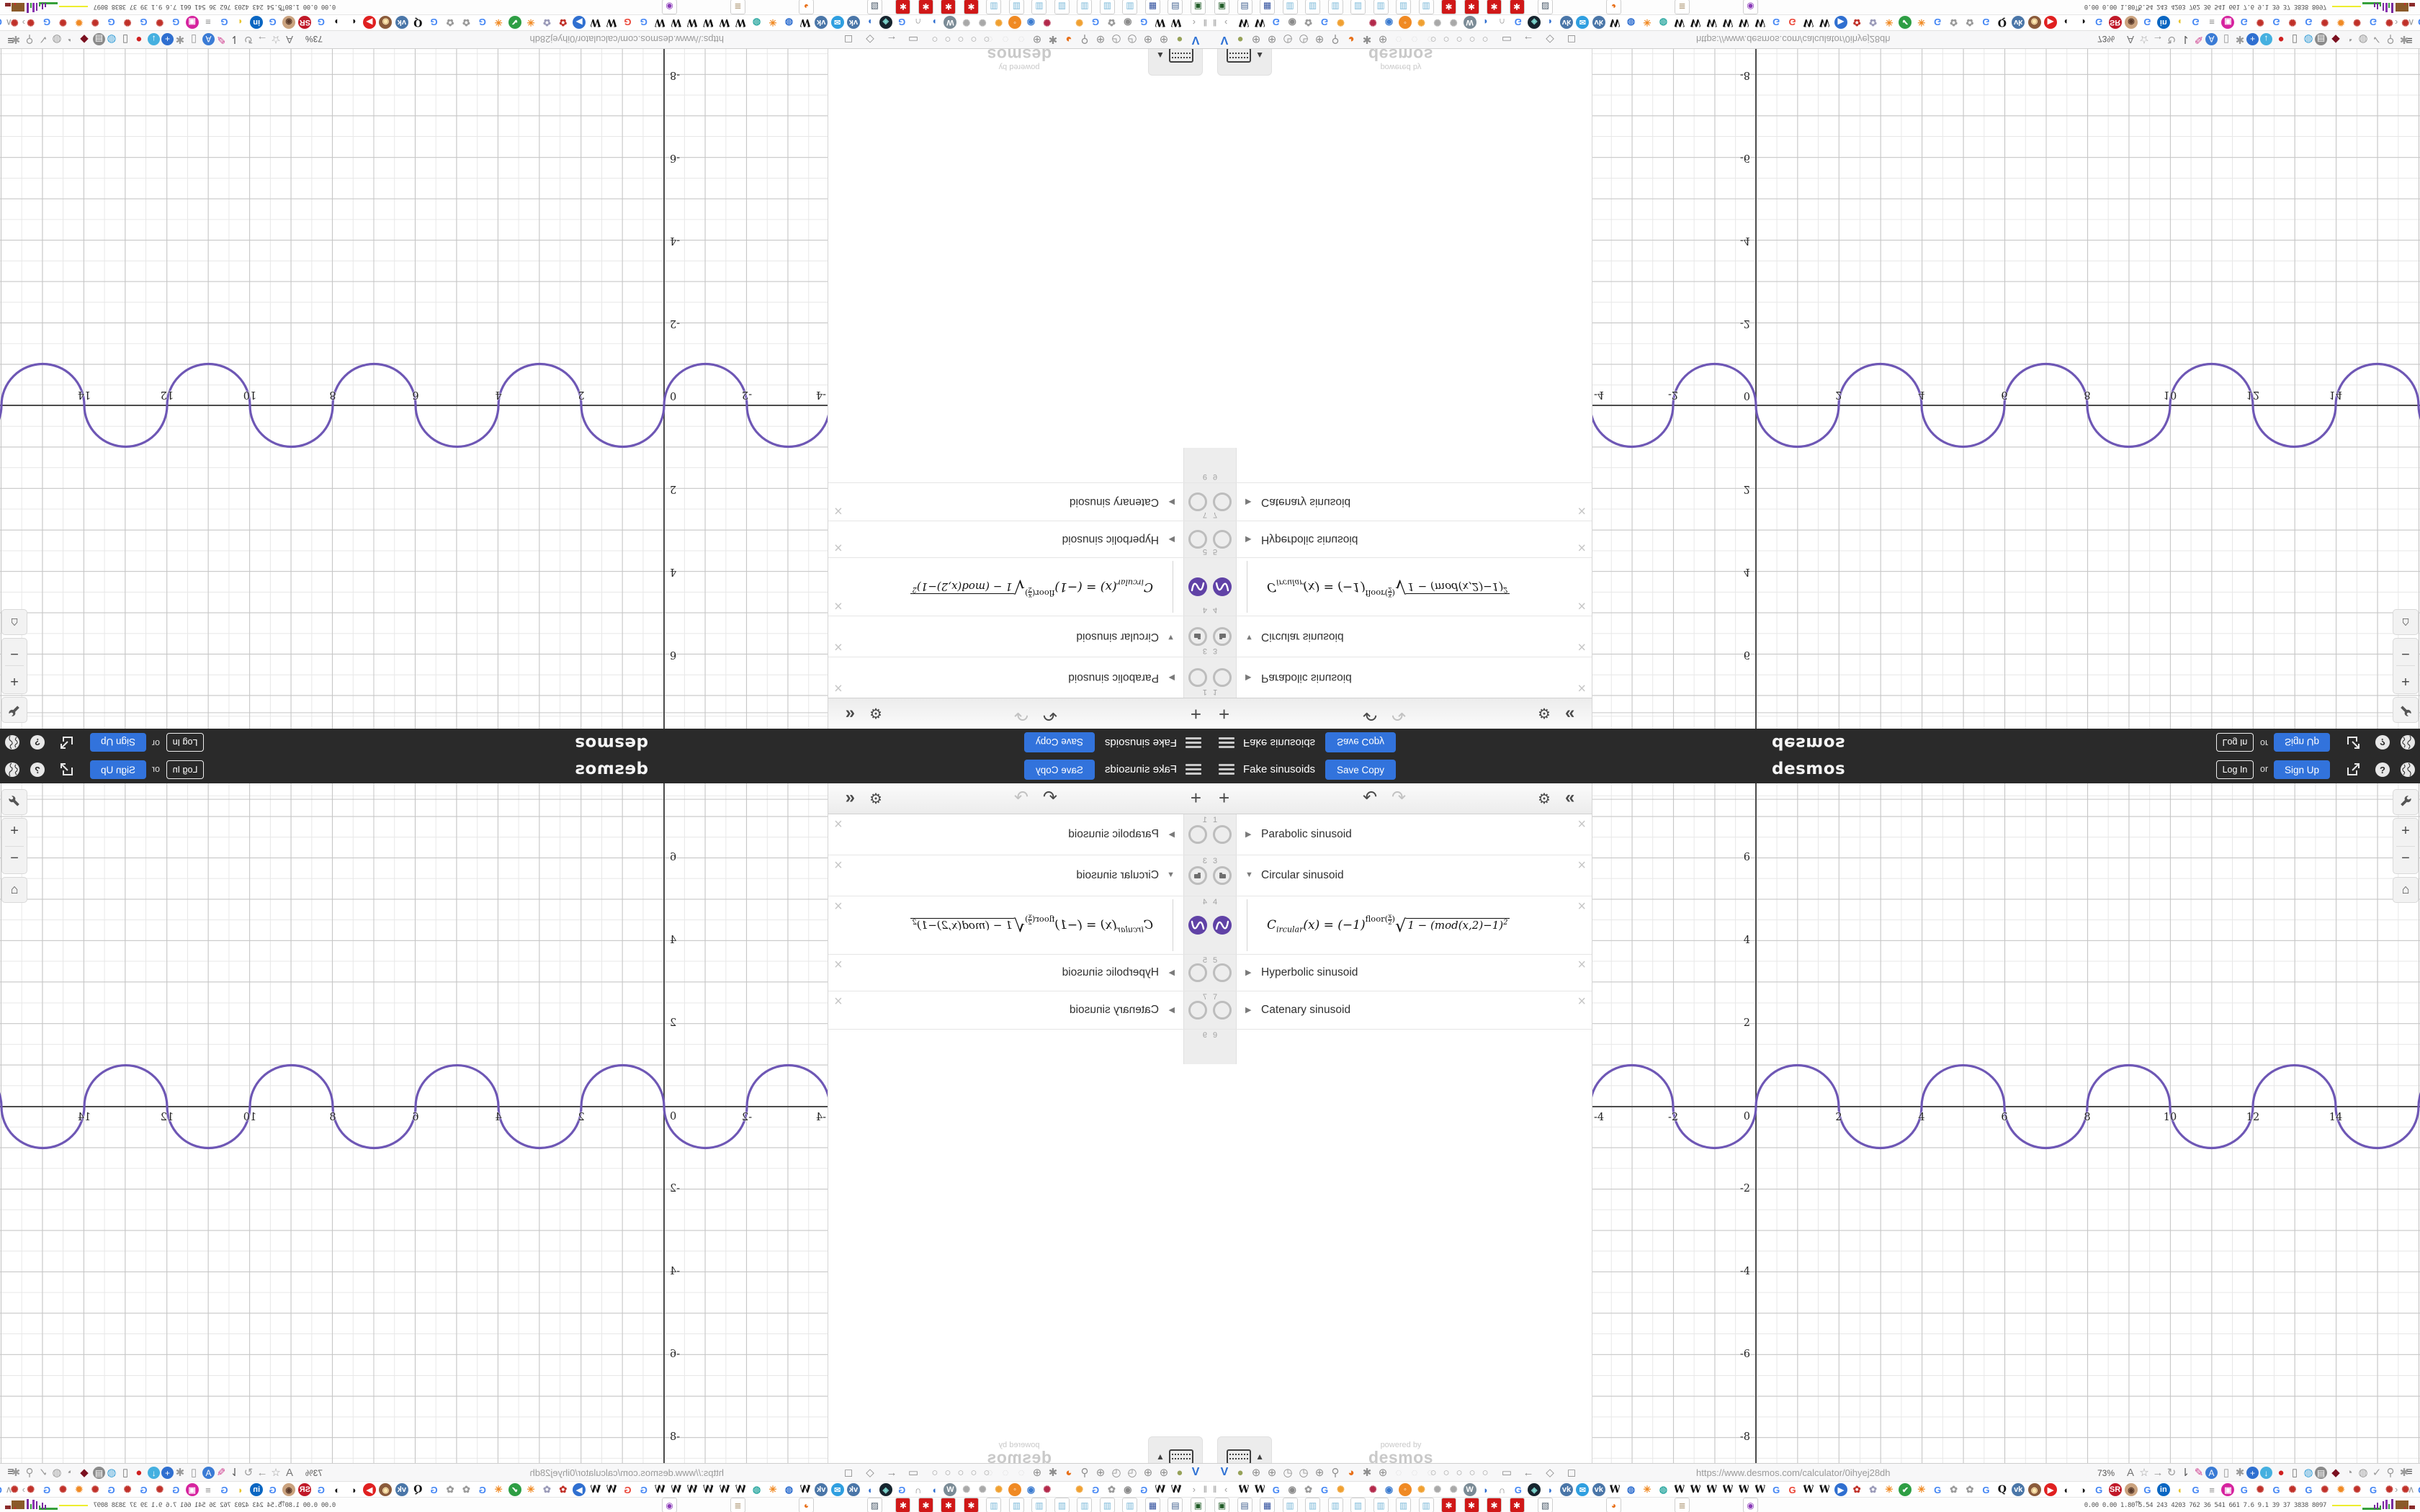 The height and width of the screenshot is (1512, 2420). Describe the element at coordinates (870, 1473) in the screenshot. I see `nav-icon: ◇` at that location.